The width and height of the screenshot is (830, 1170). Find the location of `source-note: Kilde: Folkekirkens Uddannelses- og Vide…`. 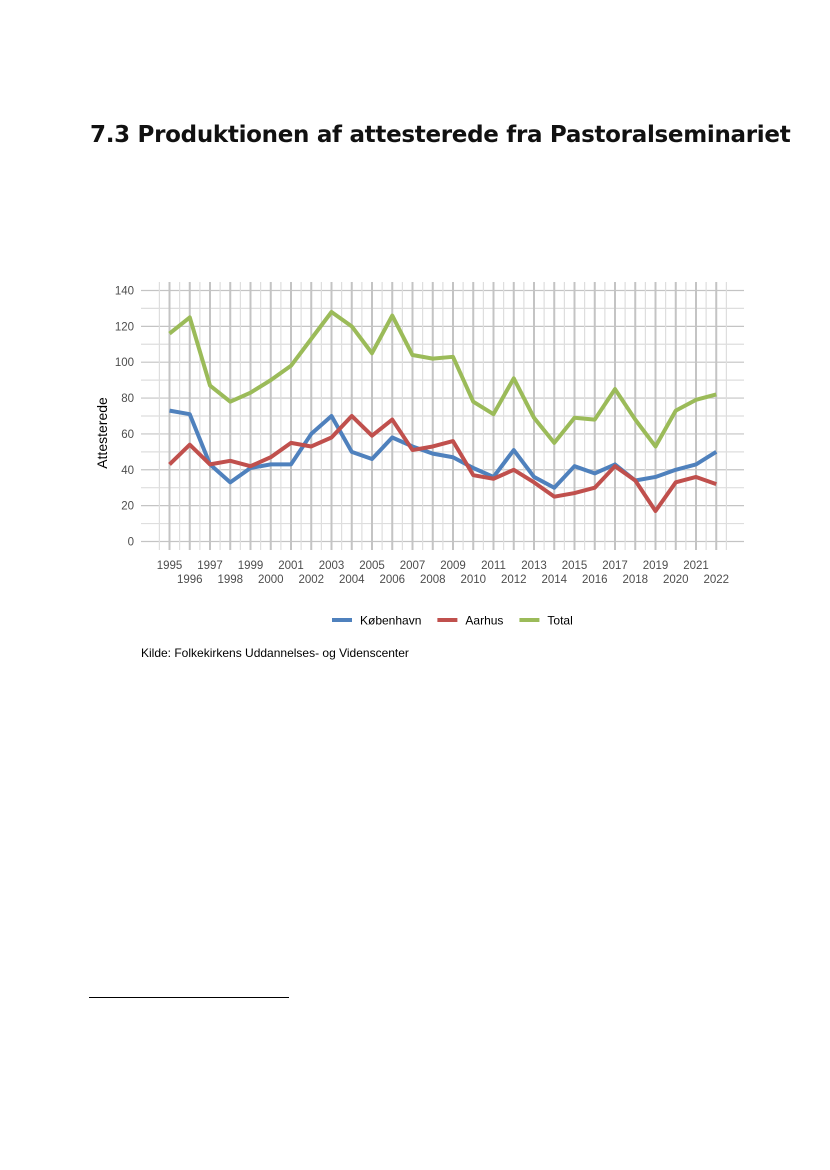

source-note: Kilde: Folkekirkens Uddannelses- og Vide… is located at coordinates (275, 653).